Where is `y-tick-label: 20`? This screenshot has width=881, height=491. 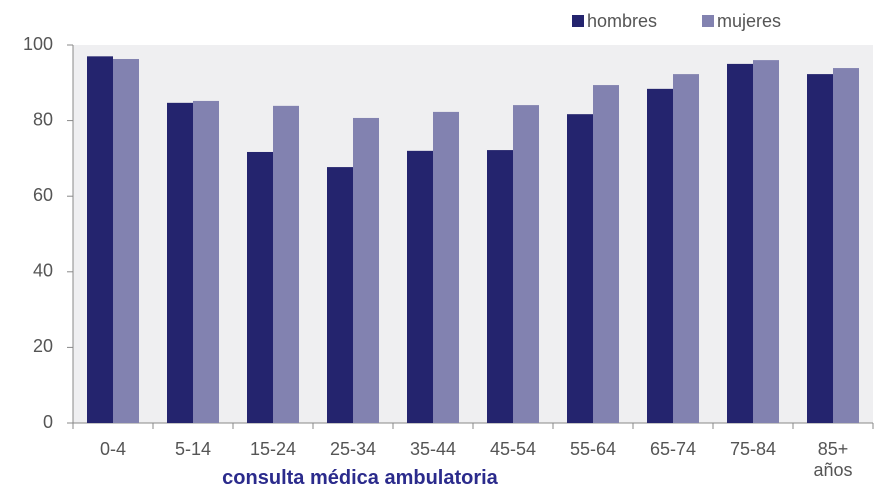
y-tick-label: 20 is located at coordinates (43, 346).